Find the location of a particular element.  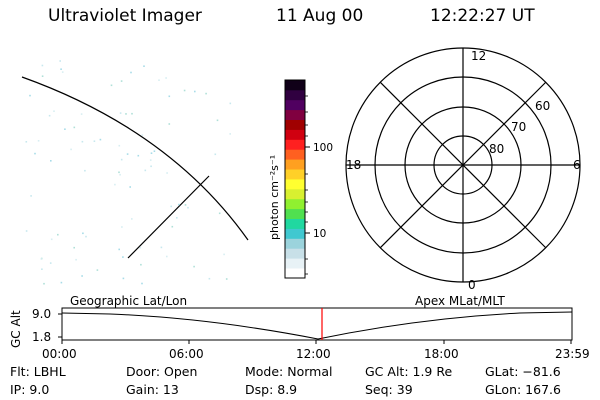

lat-label-70: 70 is located at coordinates (518, 127).